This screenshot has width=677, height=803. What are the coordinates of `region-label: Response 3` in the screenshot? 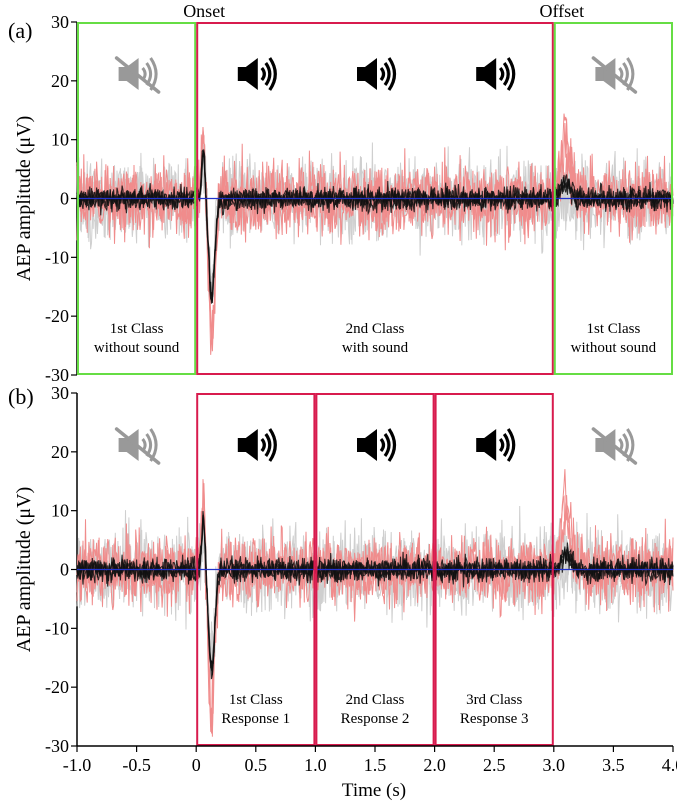 It's located at (494, 719).